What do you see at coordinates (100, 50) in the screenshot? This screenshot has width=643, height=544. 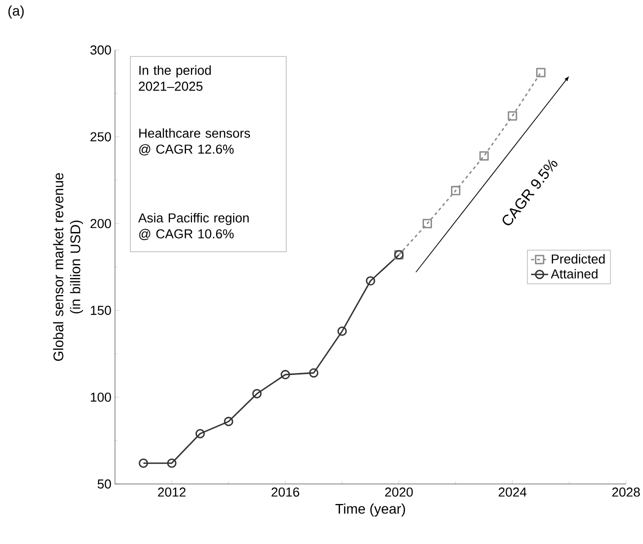 I see `y-tick-label: 300` at bounding box center [100, 50].